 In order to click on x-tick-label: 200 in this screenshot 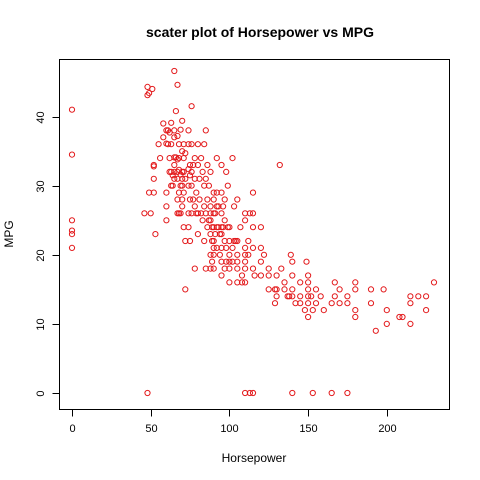, I will do `click(387, 429)`.